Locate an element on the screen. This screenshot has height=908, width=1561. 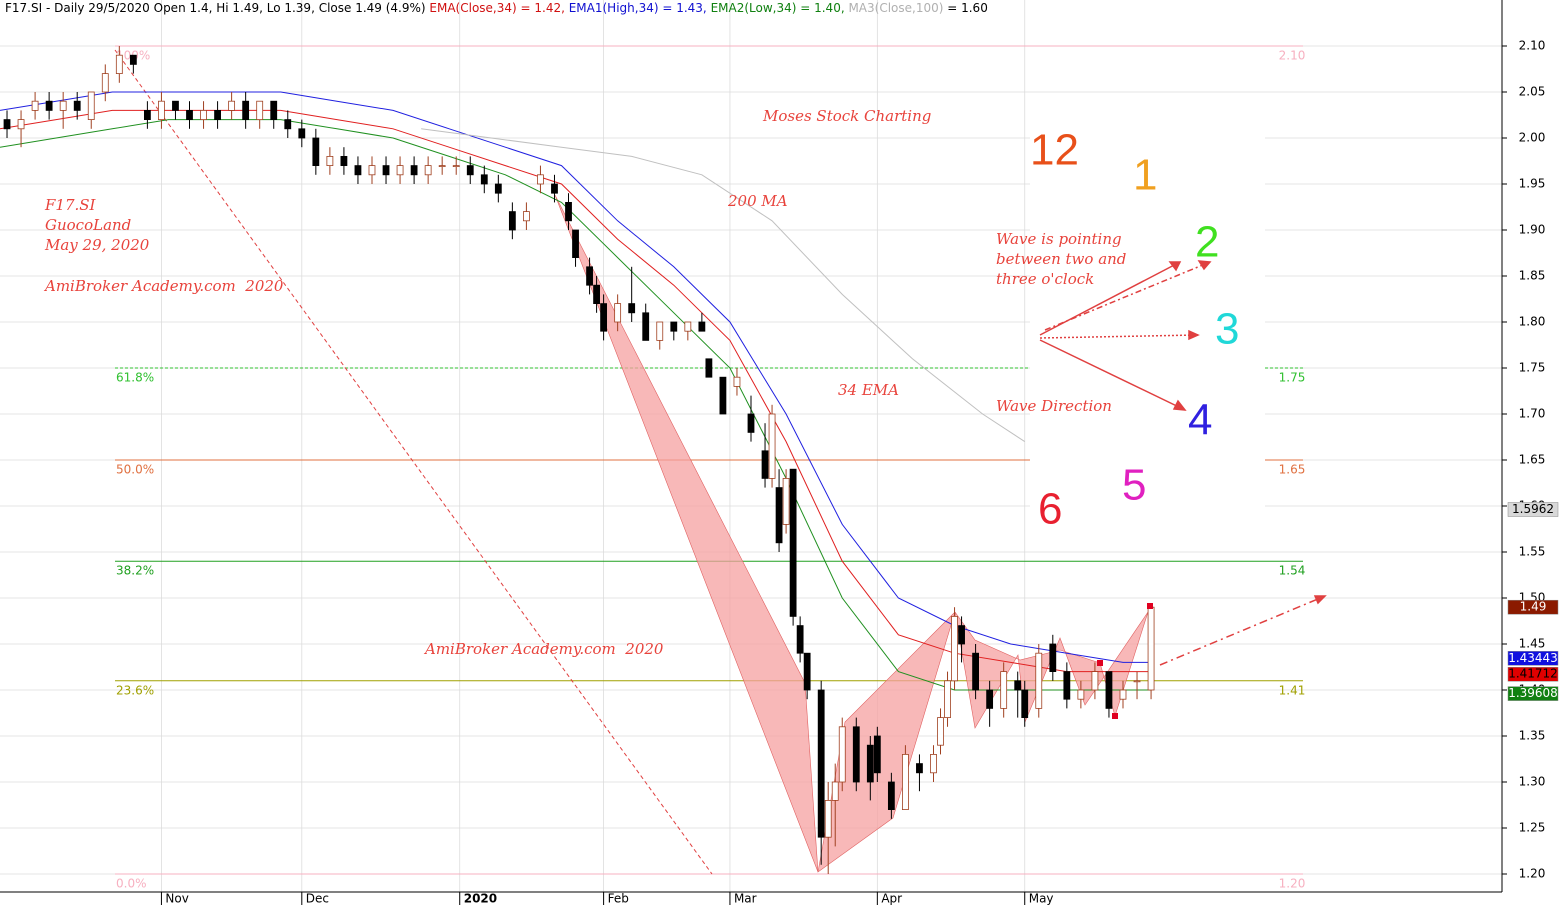
annotation: GuocoLand is located at coordinates (88, 225).